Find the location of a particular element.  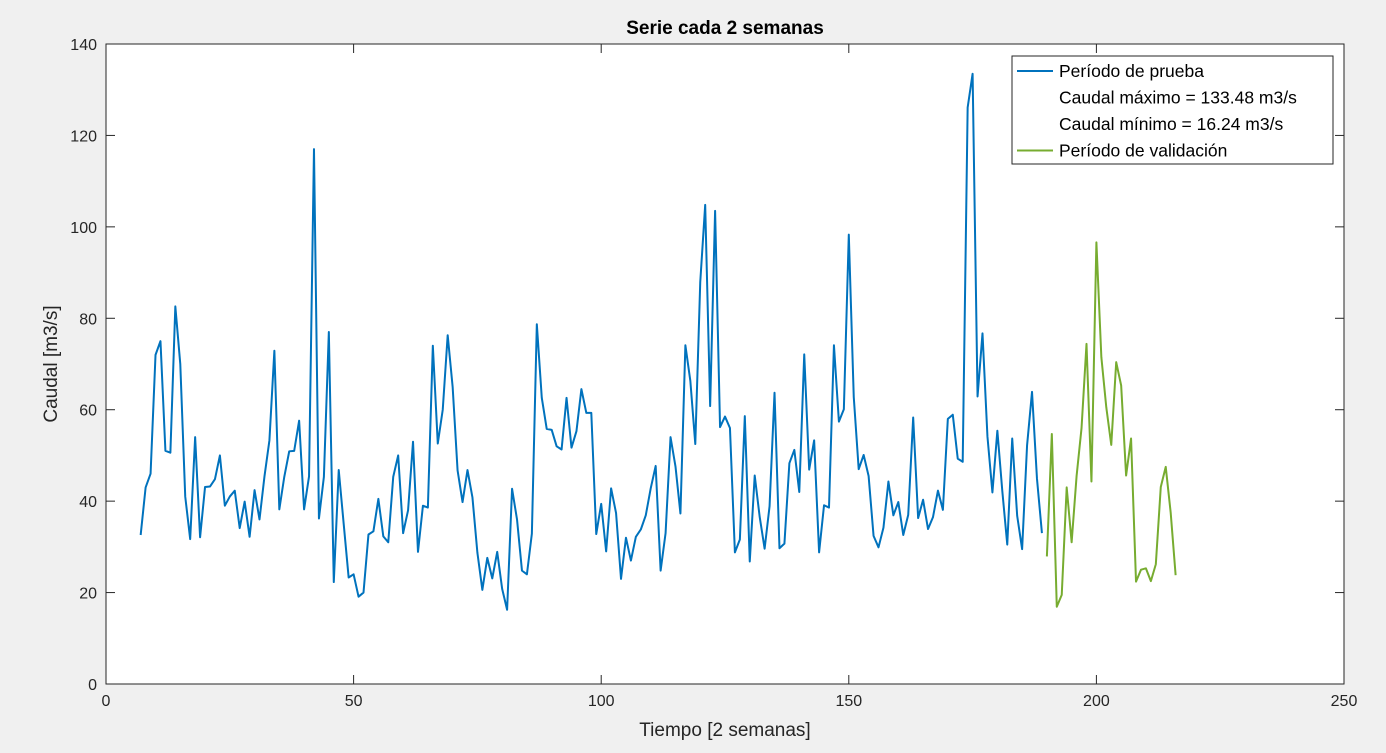

x-axis-label: Tiempo [2 semanas] is located at coordinates (724, 730).